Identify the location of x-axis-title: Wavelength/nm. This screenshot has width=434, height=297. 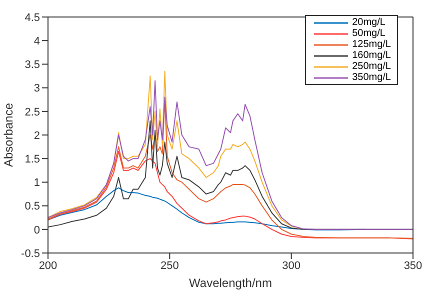
(230, 283).